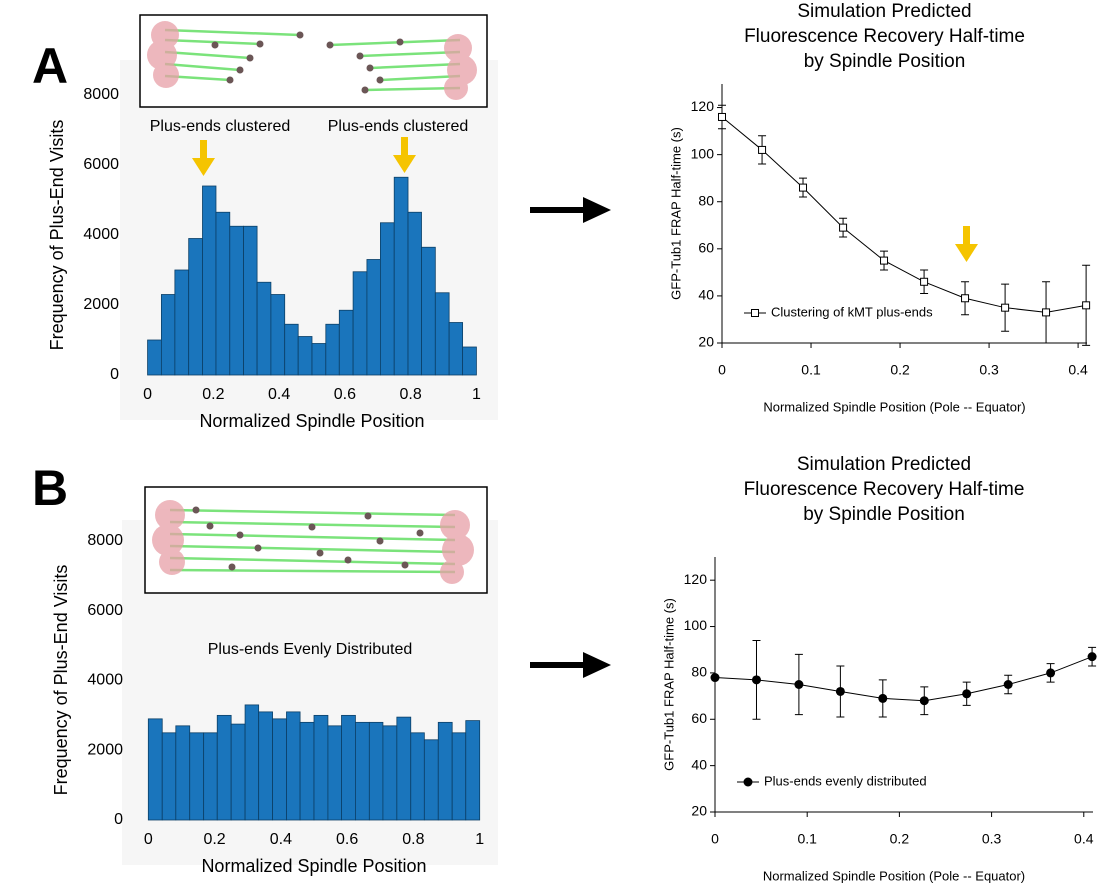 The image size is (1097, 886). Describe the element at coordinates (101, 94) in the screenshot. I see `y-tick-label: 8000` at that location.